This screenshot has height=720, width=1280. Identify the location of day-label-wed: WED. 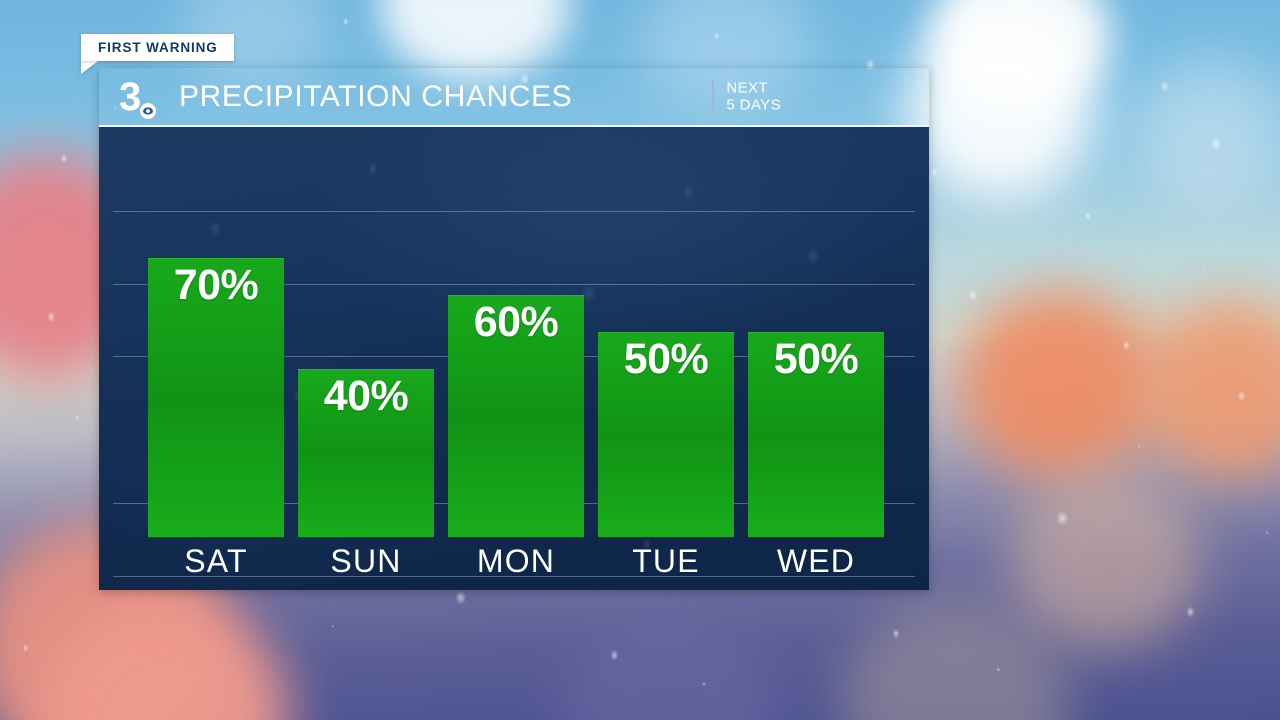
(816, 561).